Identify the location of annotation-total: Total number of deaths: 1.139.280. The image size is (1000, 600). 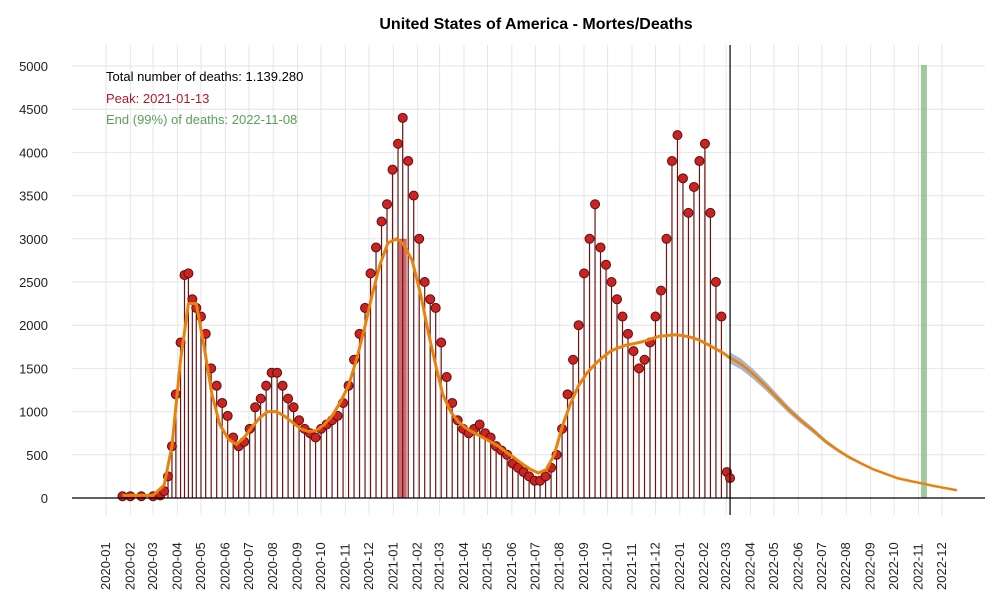
(204, 76).